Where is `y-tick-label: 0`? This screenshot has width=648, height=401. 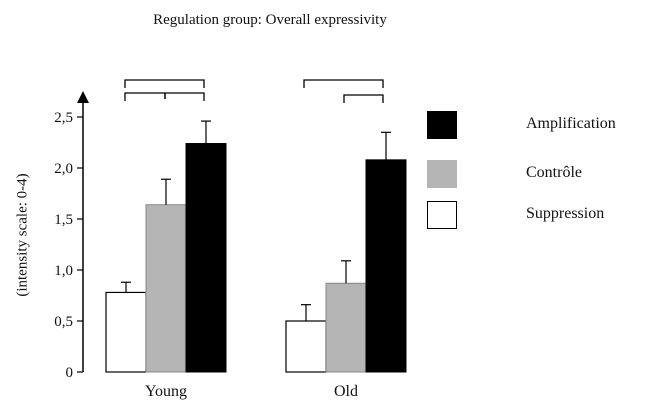 y-tick-label: 0 is located at coordinates (70, 373).